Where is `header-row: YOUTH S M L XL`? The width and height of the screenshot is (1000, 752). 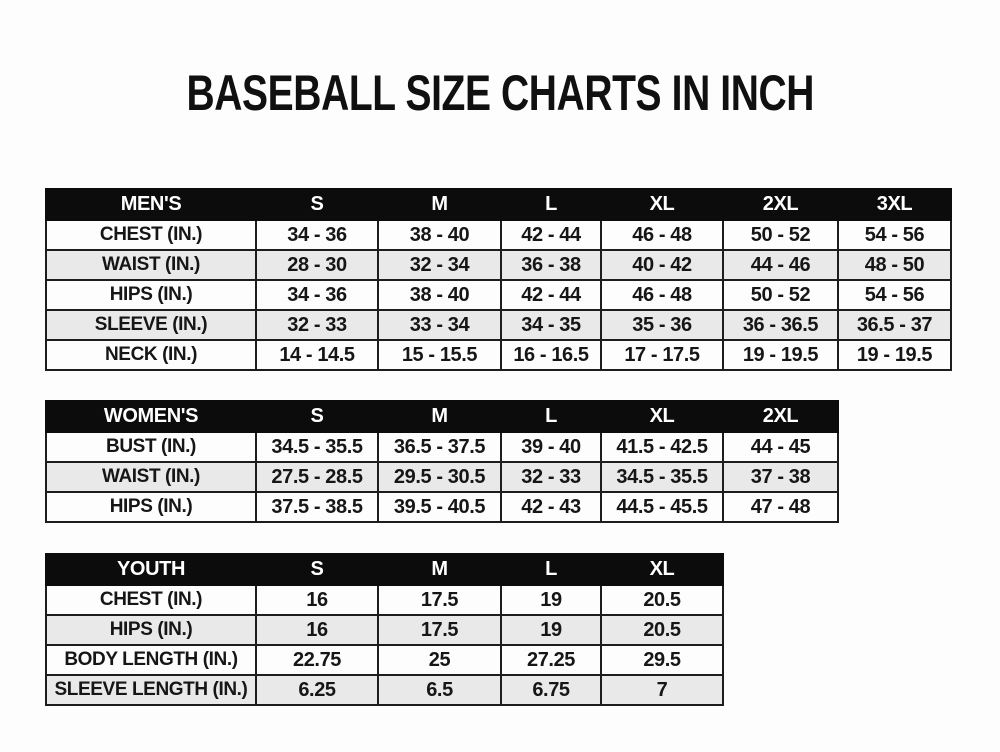
header-row: YOUTH S M L XL is located at coordinates (384, 569).